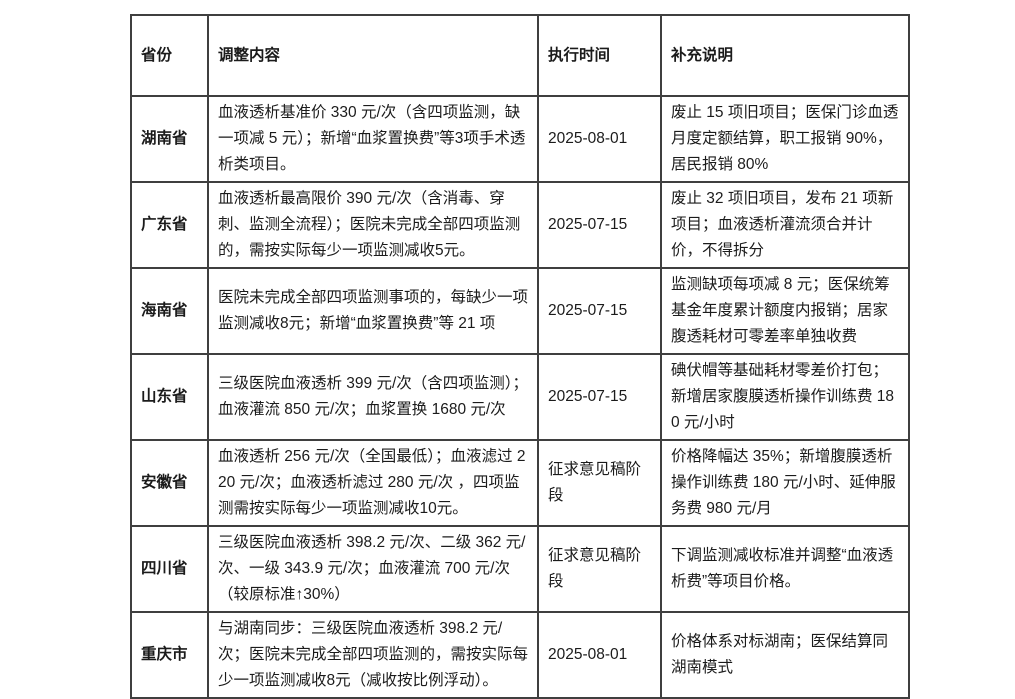  Describe the element at coordinates (169, 397) in the screenshot. I see `province-cell: 山东省` at that location.